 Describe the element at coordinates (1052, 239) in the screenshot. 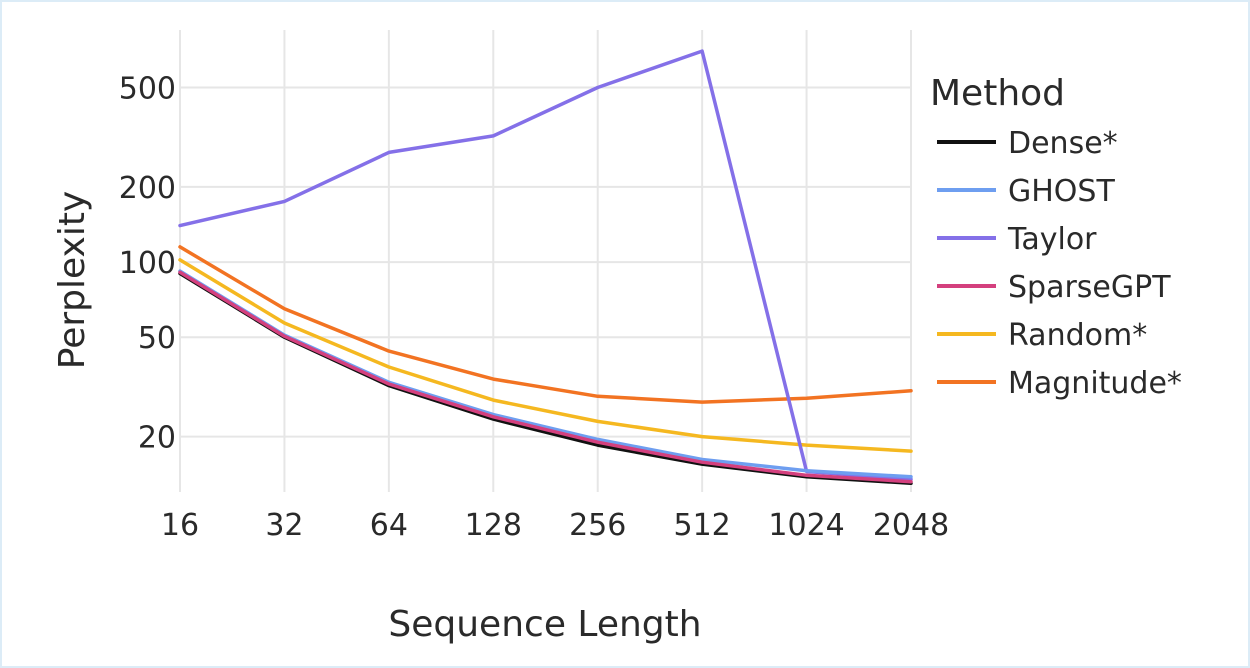

I see `legend-label-taylor: Taylor` at that location.